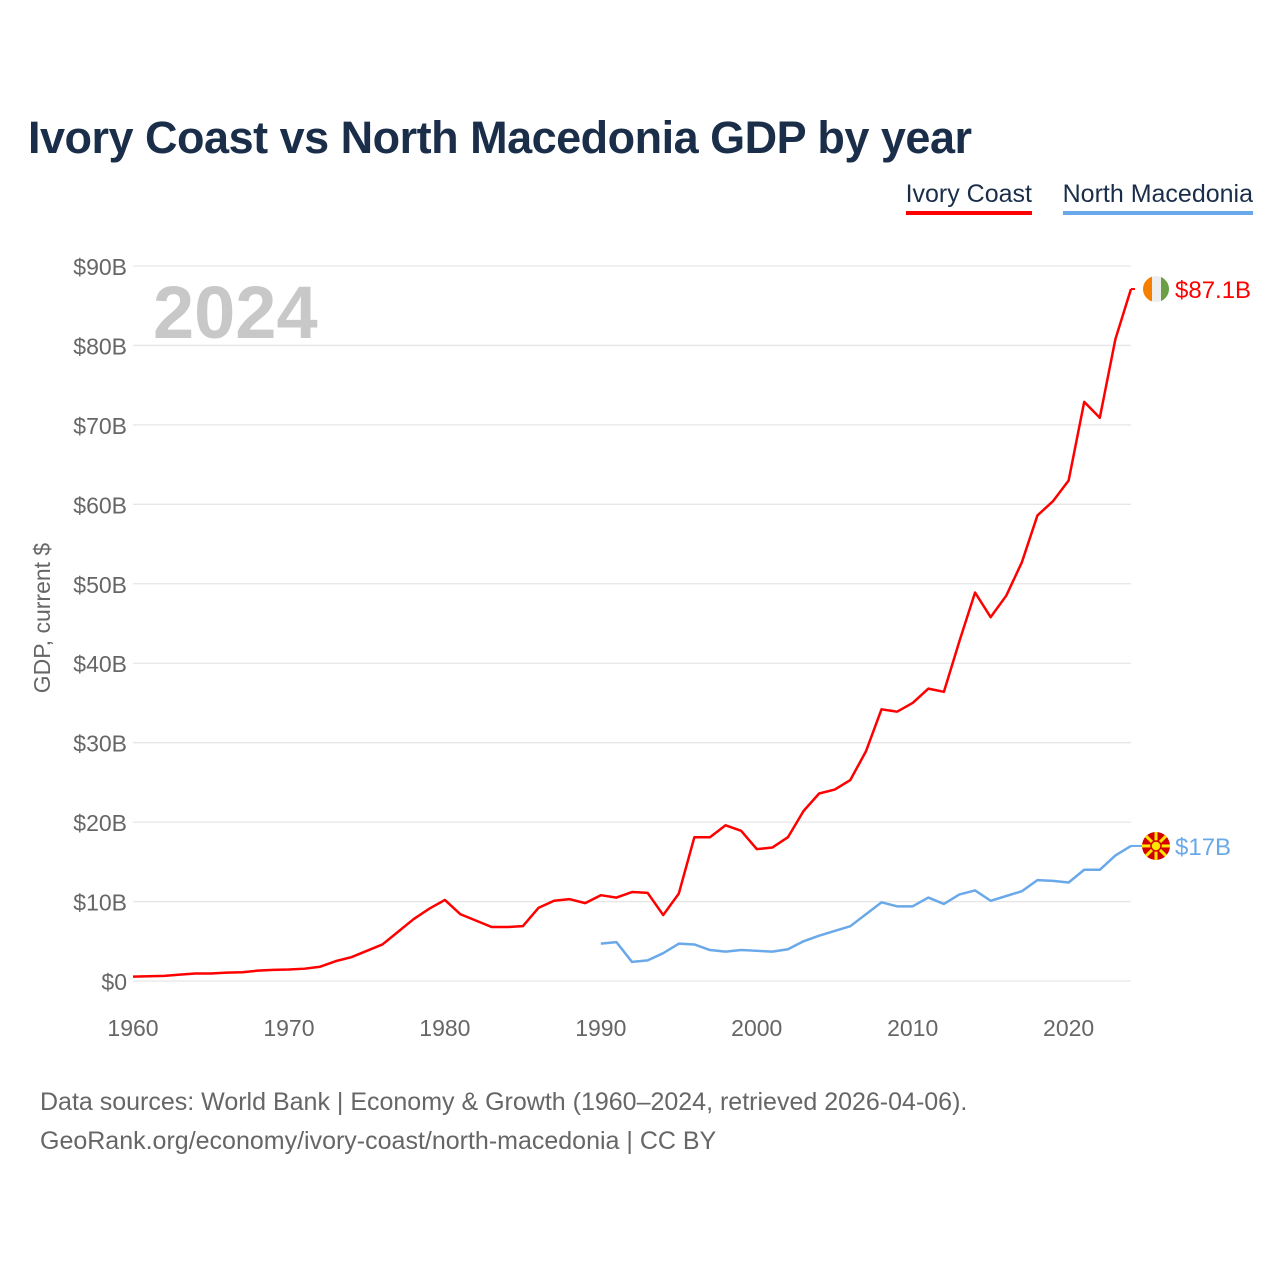 This screenshot has width=1280, height=1280. Describe the element at coordinates (100, 346) in the screenshot. I see `y-tick-label: $80B` at that location.